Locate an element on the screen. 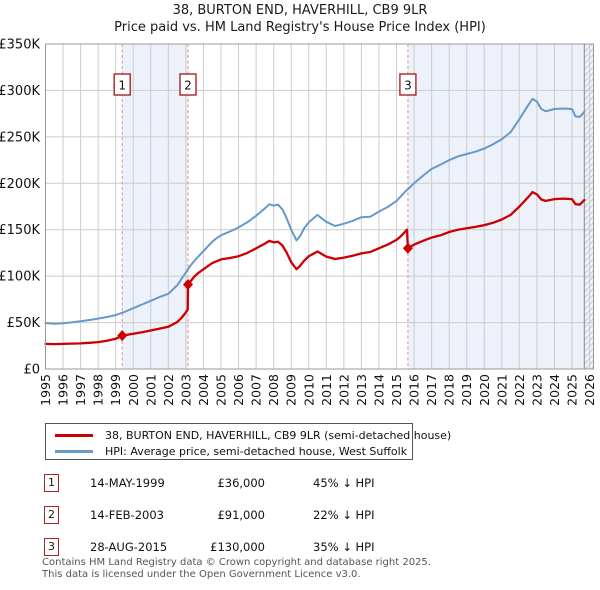 This screenshot has width=600, height=590. svg-text: £150K is located at coordinates (20, 230).